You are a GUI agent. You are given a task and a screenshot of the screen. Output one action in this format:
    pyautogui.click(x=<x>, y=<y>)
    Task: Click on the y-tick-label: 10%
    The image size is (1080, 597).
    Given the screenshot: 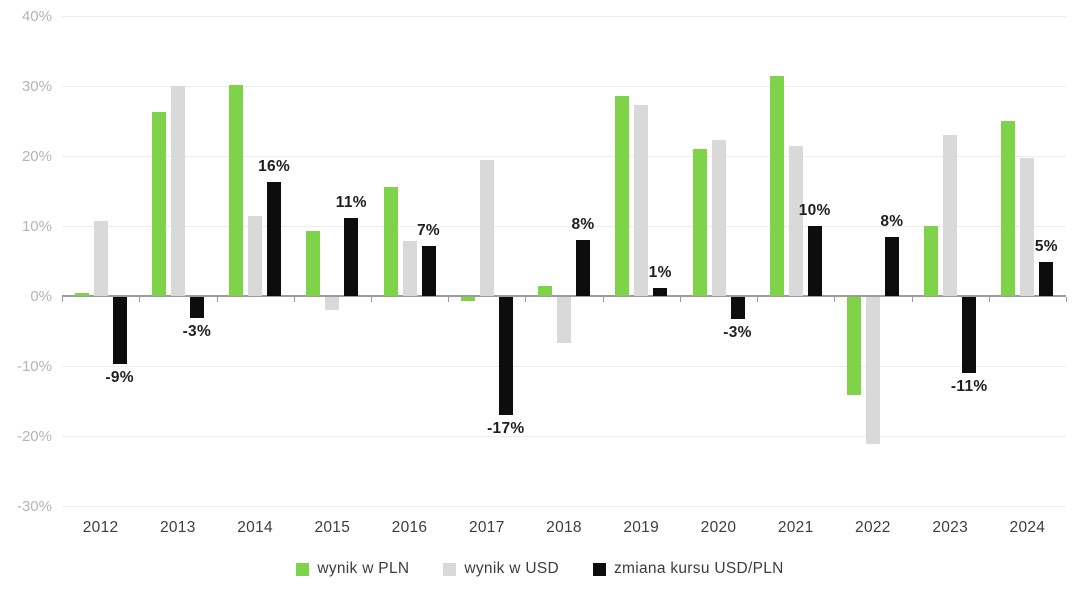 What is the action you would take?
    pyautogui.click(x=36, y=226)
    